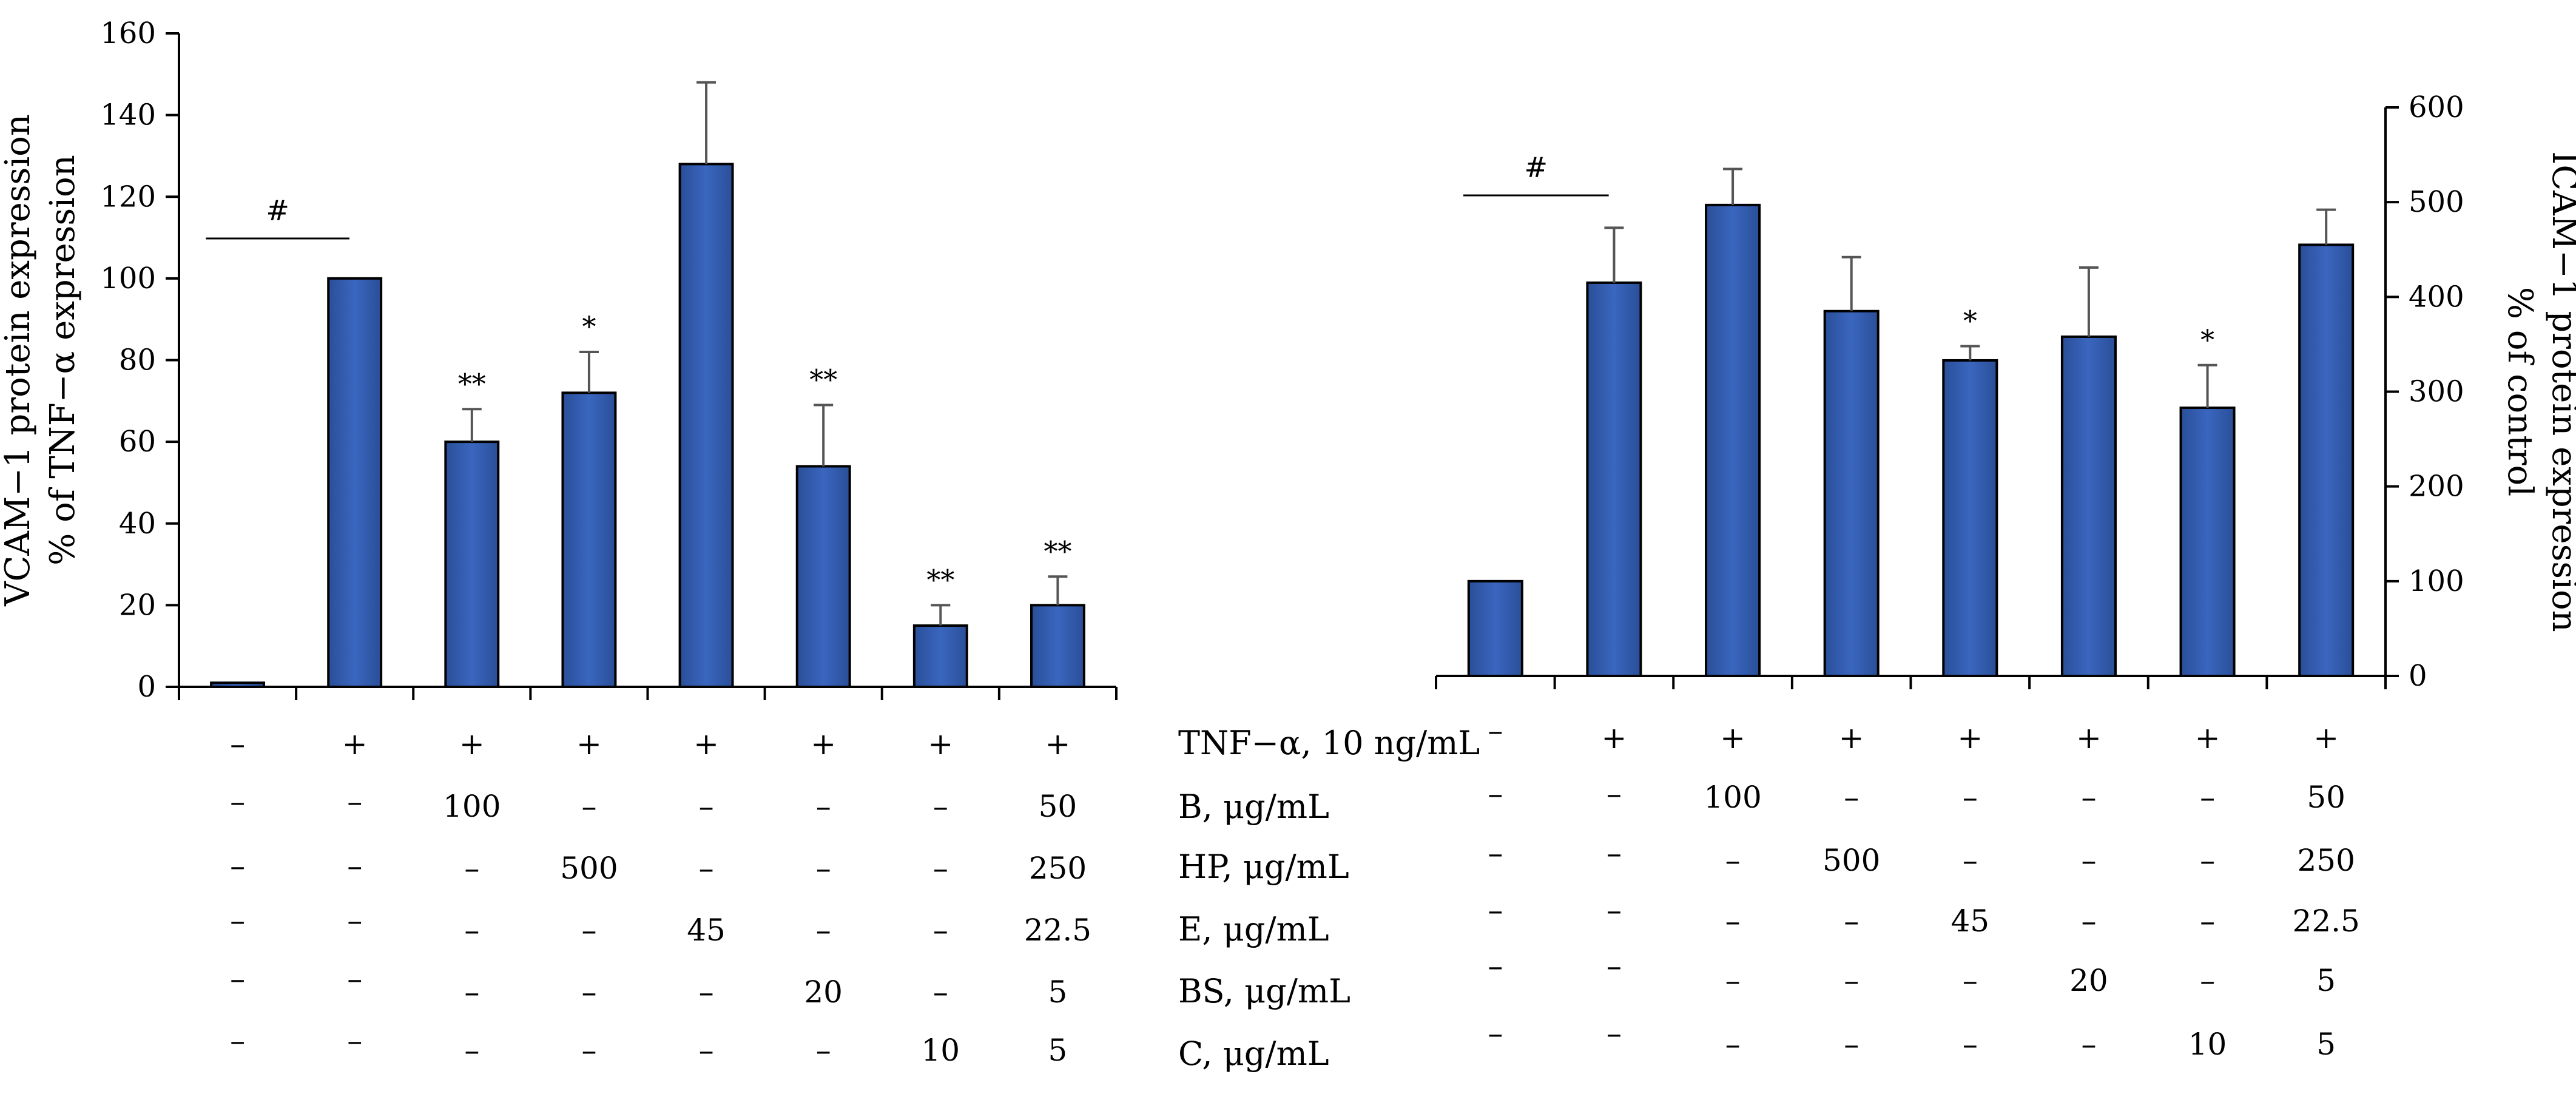  I want to click on icam-y-tick-label: 500, so click(2437, 202).